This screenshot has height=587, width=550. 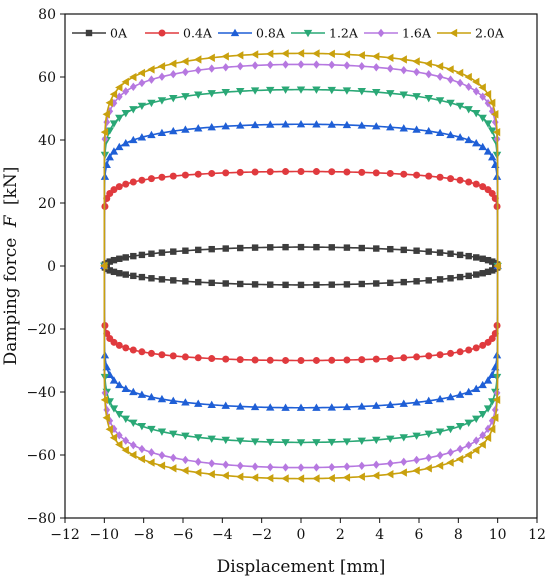 I want to click on y-tick-label: 20, so click(x=47, y=204).